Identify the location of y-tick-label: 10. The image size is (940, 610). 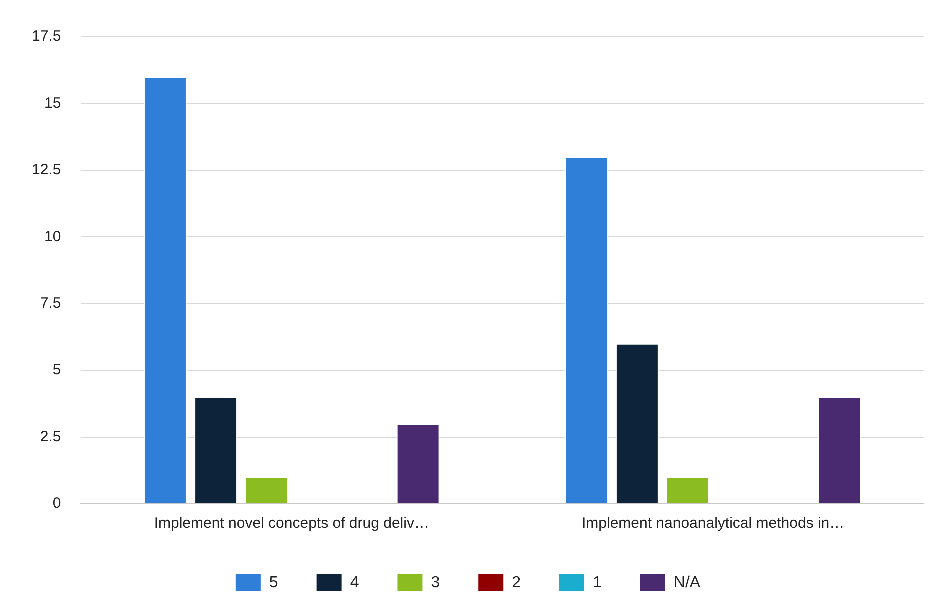
(53, 237).